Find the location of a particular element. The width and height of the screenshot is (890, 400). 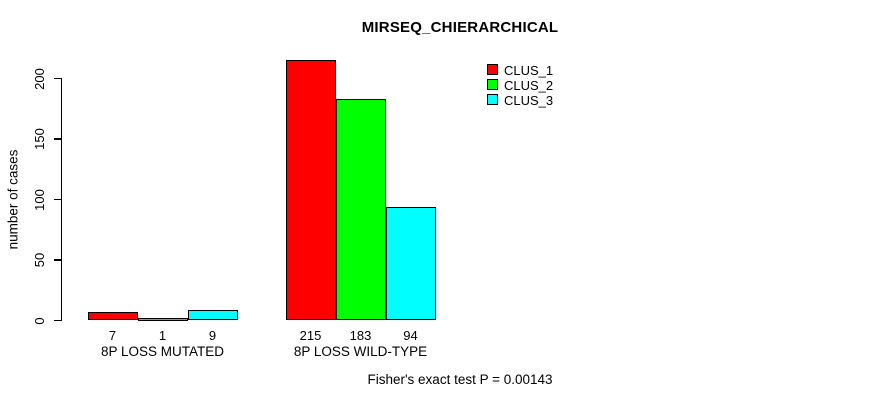

y-tick-label: 150 is located at coordinates (39, 139).